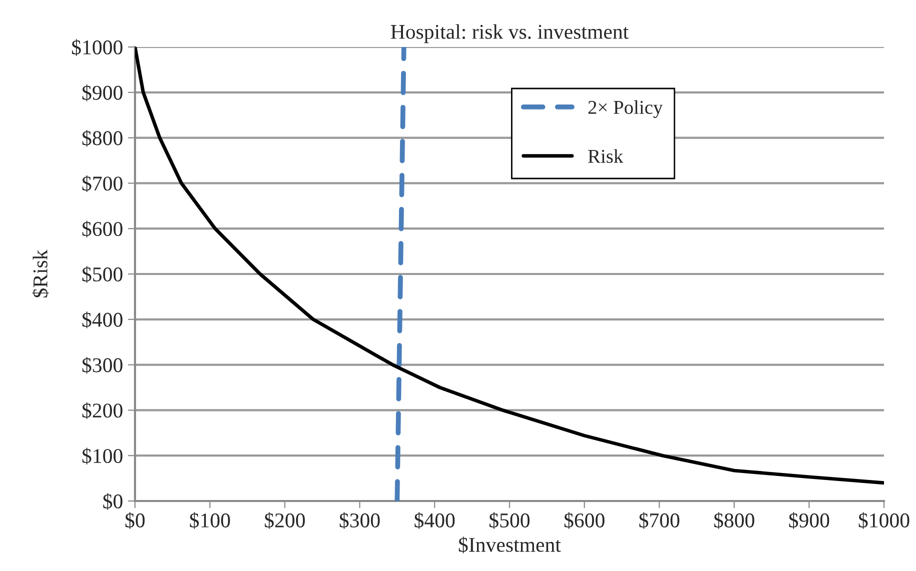  Describe the element at coordinates (509, 545) in the screenshot. I see `x-axis-title: $Investment` at that location.